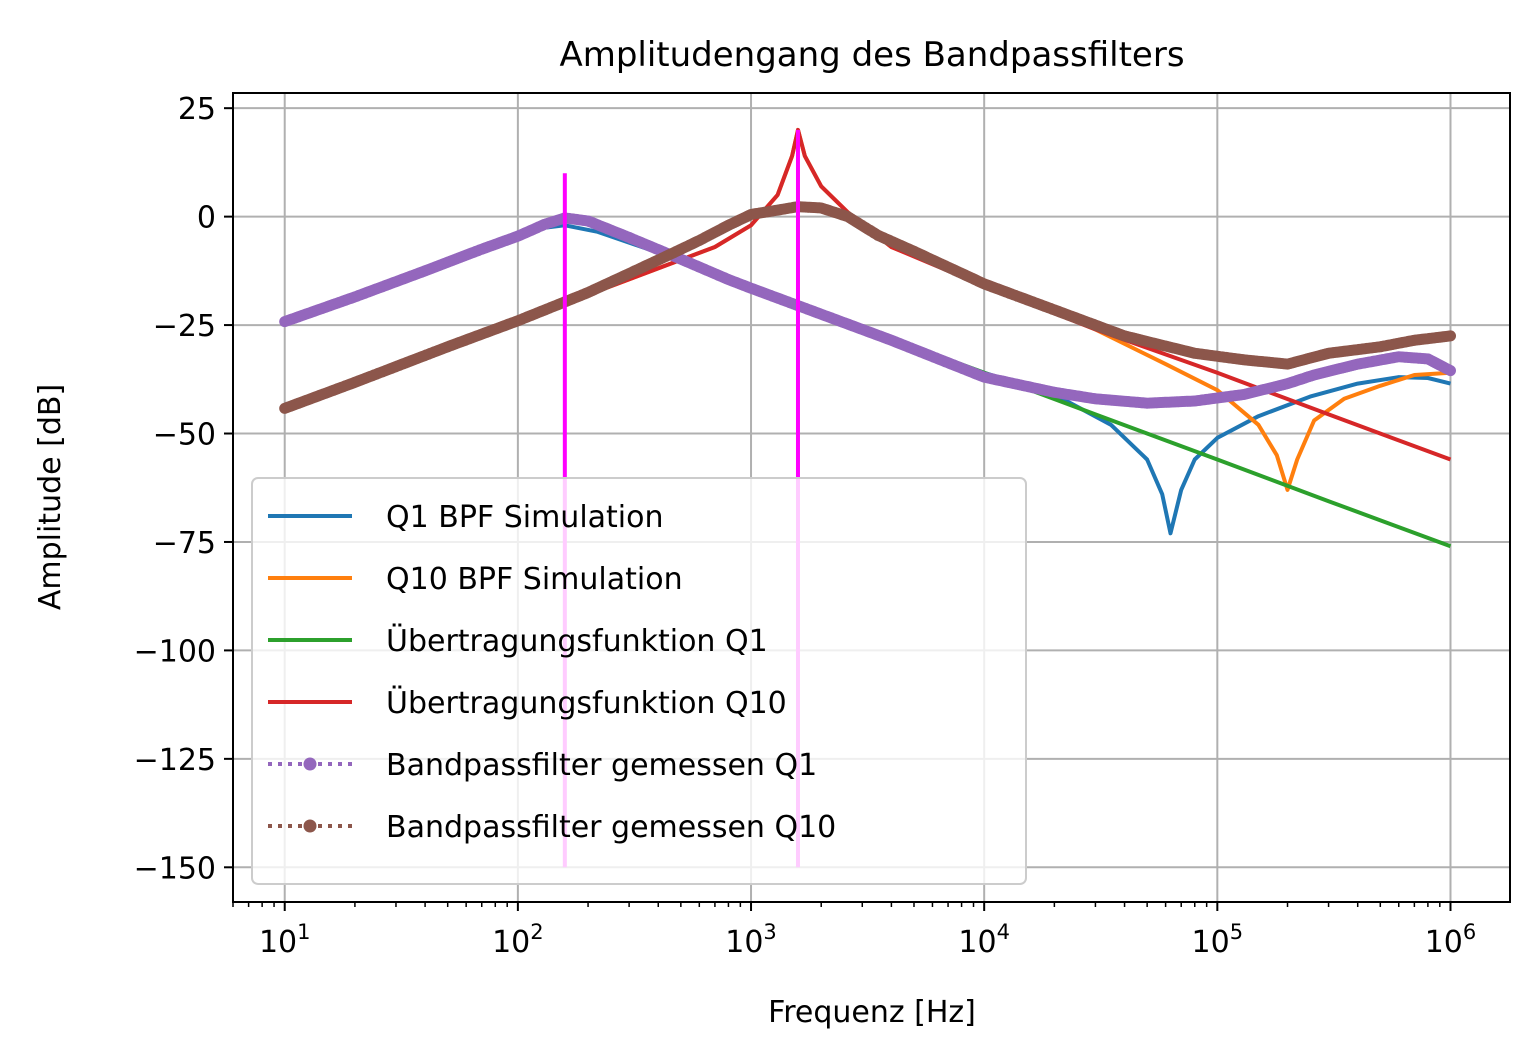 The width and height of the screenshot is (1540, 1061). Describe the element at coordinates (175, 760) in the screenshot. I see `y-tick-label: −125` at that location.